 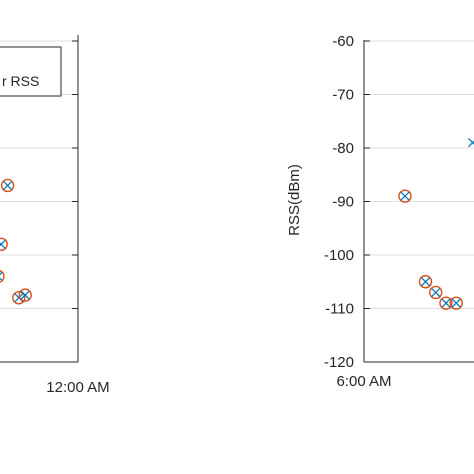 What do you see at coordinates (294, 200) in the screenshot?
I see `right-y-axis-label: RSS(dBm)` at bounding box center [294, 200].